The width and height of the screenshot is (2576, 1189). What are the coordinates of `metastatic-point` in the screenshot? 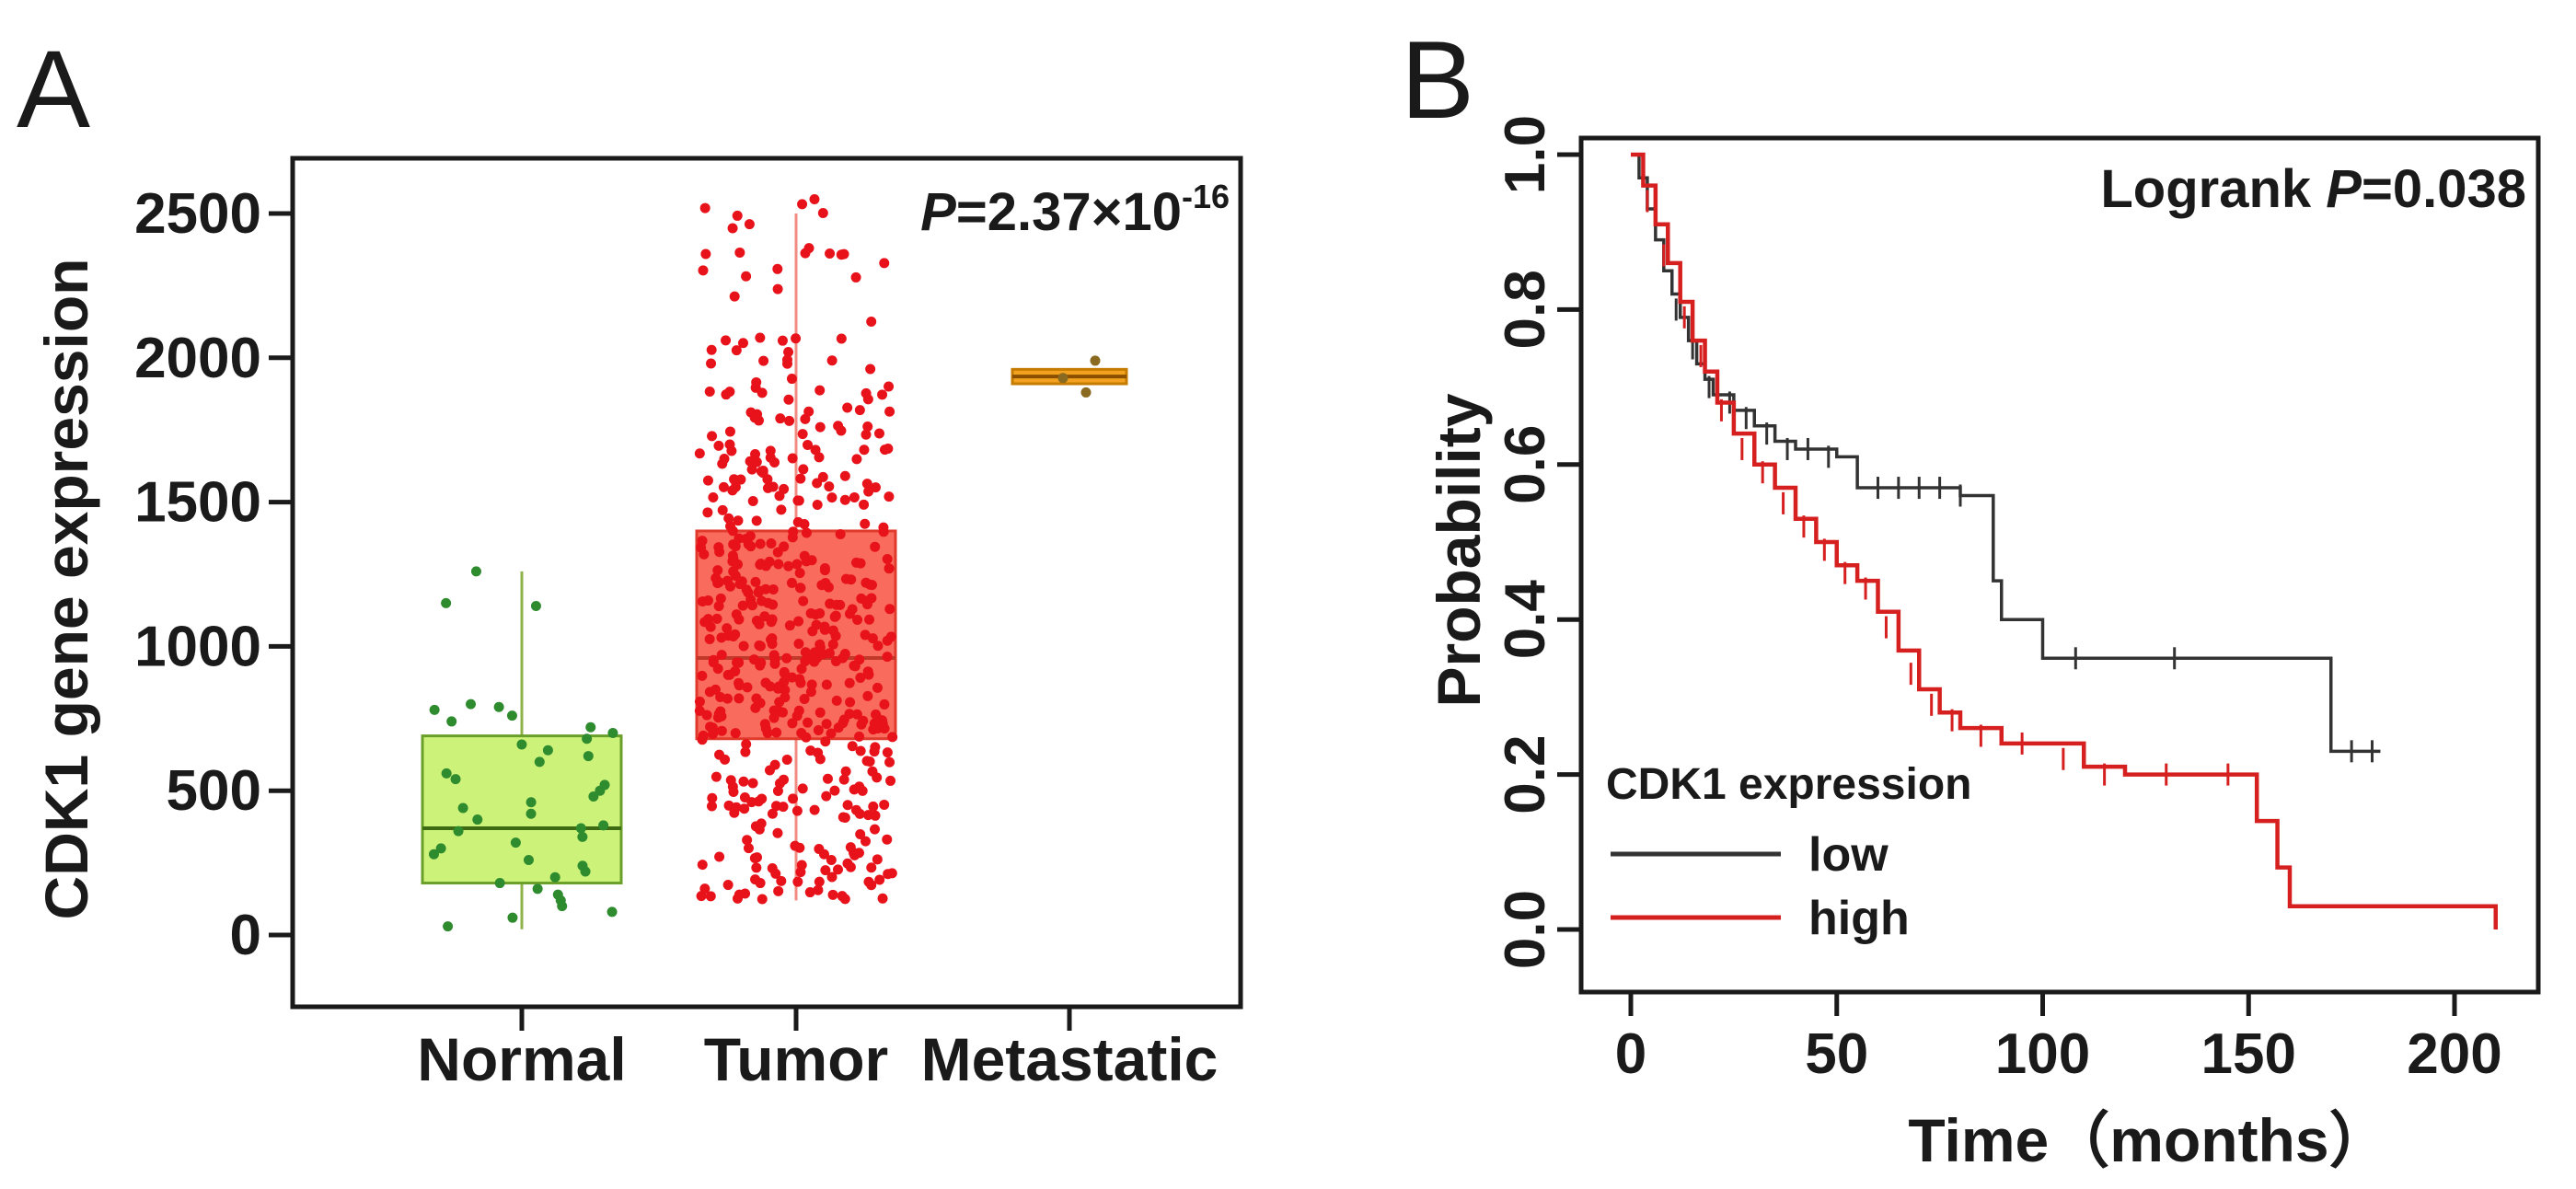 It's located at (1063, 378).